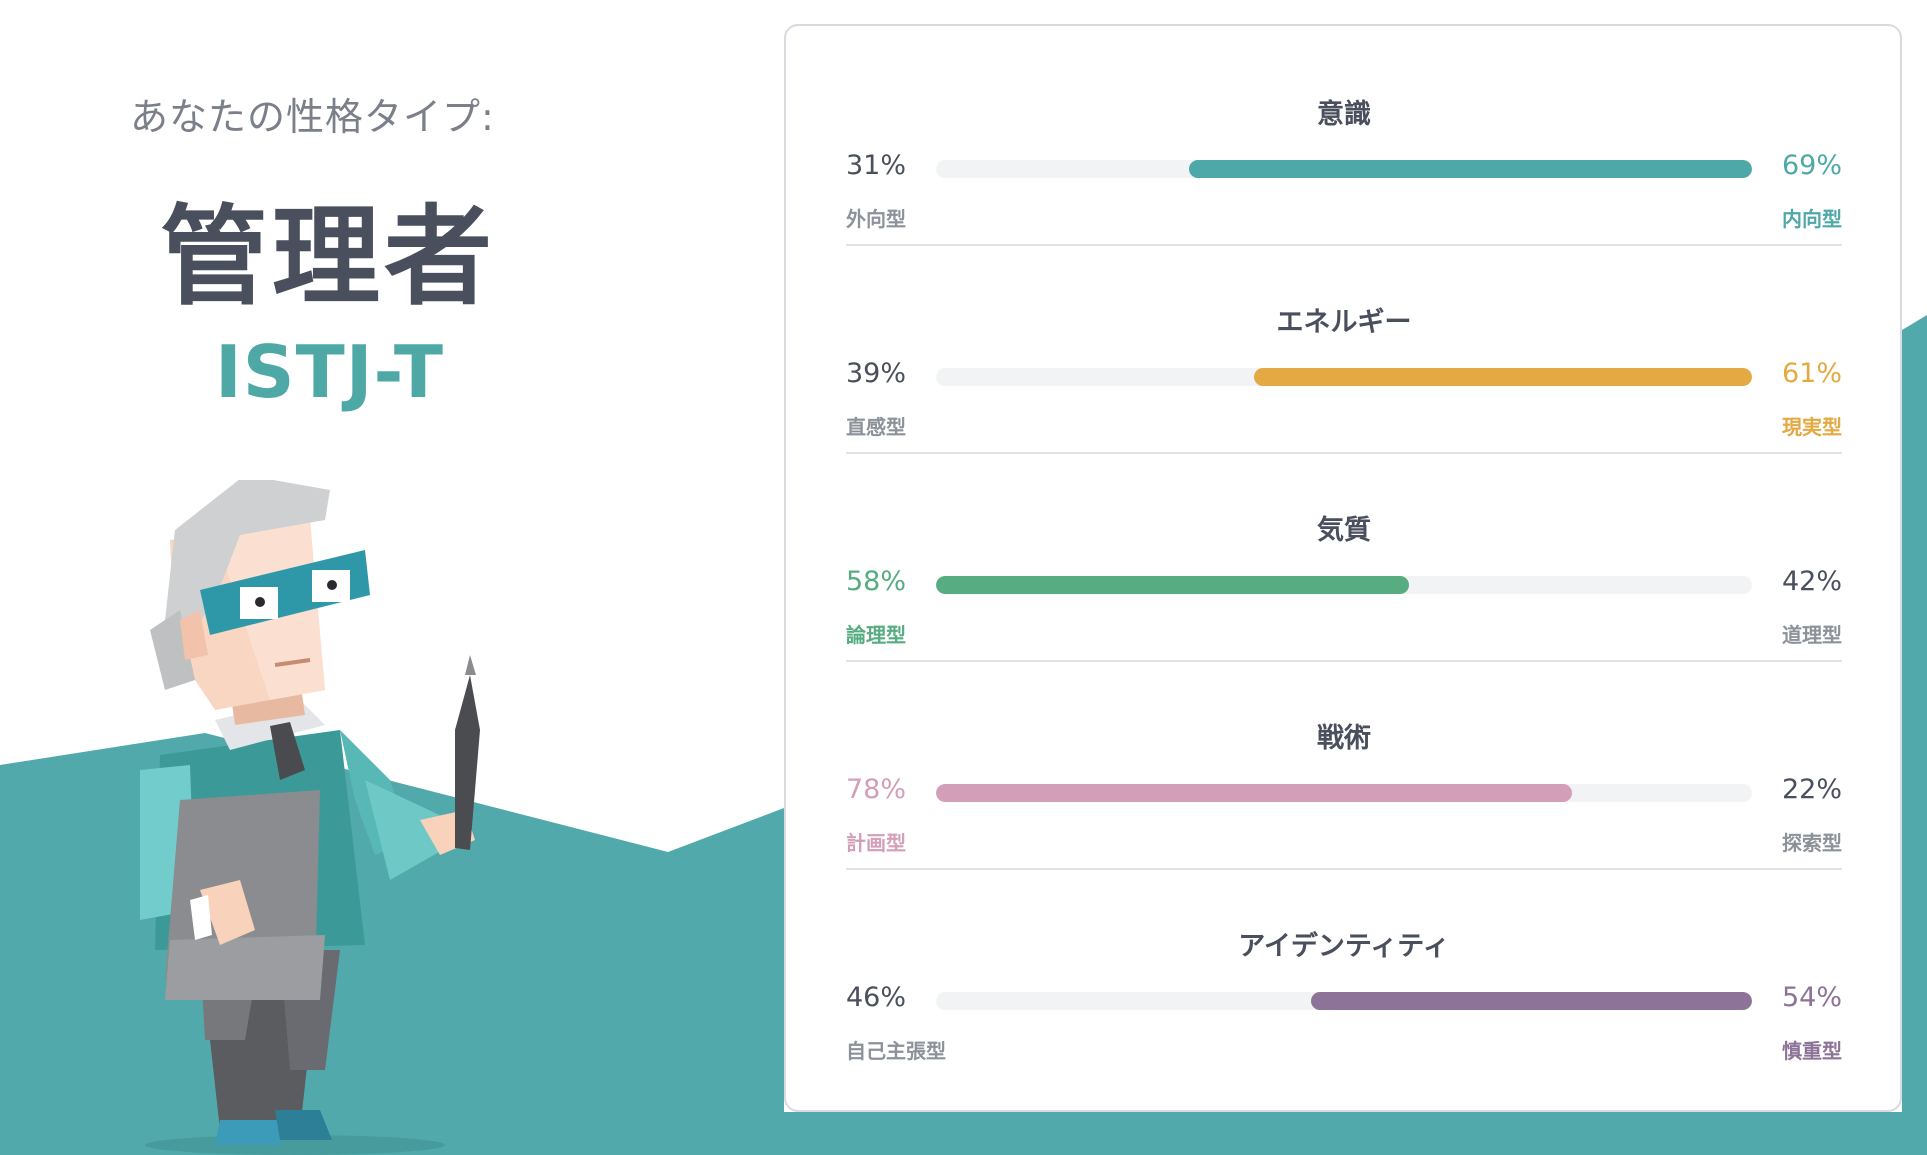 The width and height of the screenshot is (1927, 1155). I want to click on right-trait-label: 慎重型, so click(1812, 1051).